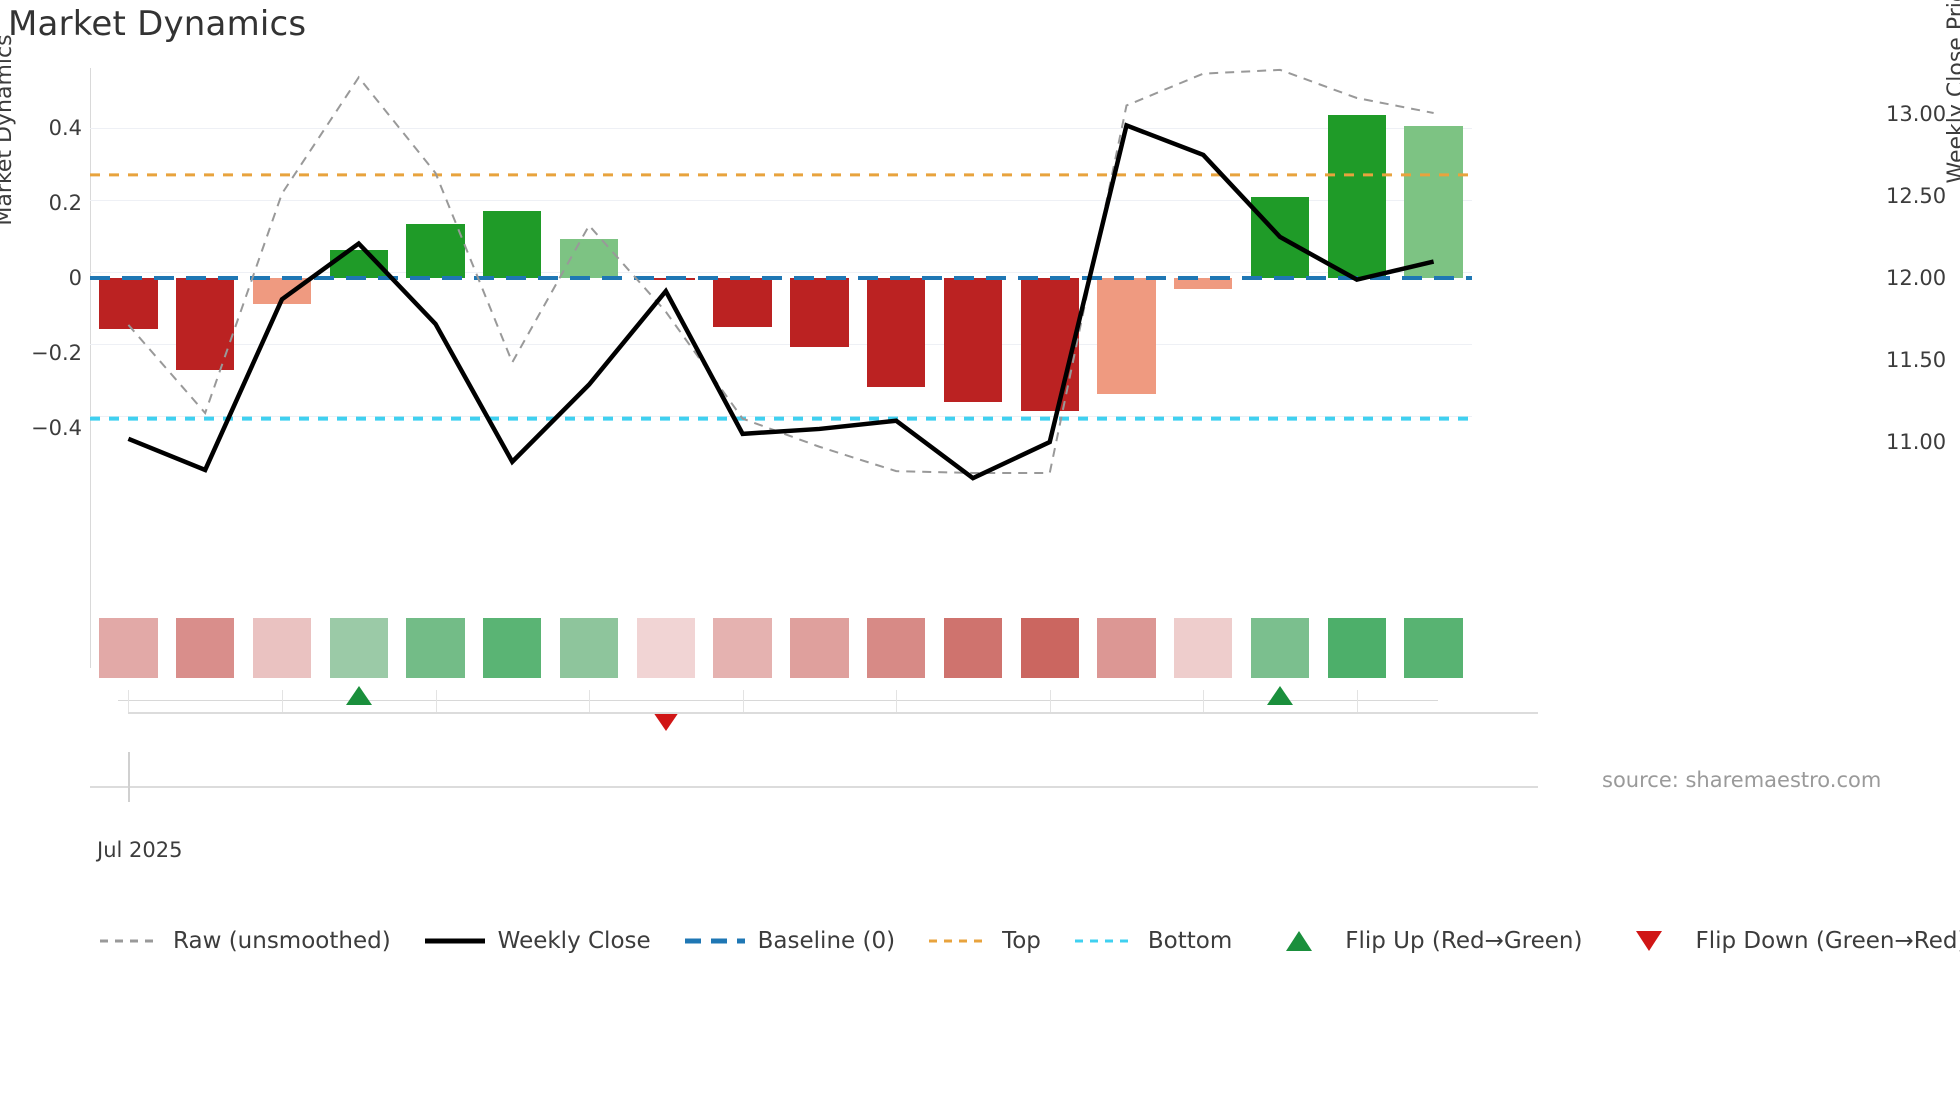 This screenshot has width=1960, height=1102. I want to click on legend-item-5: Flip Up (Red→Green), so click(1424, 941).